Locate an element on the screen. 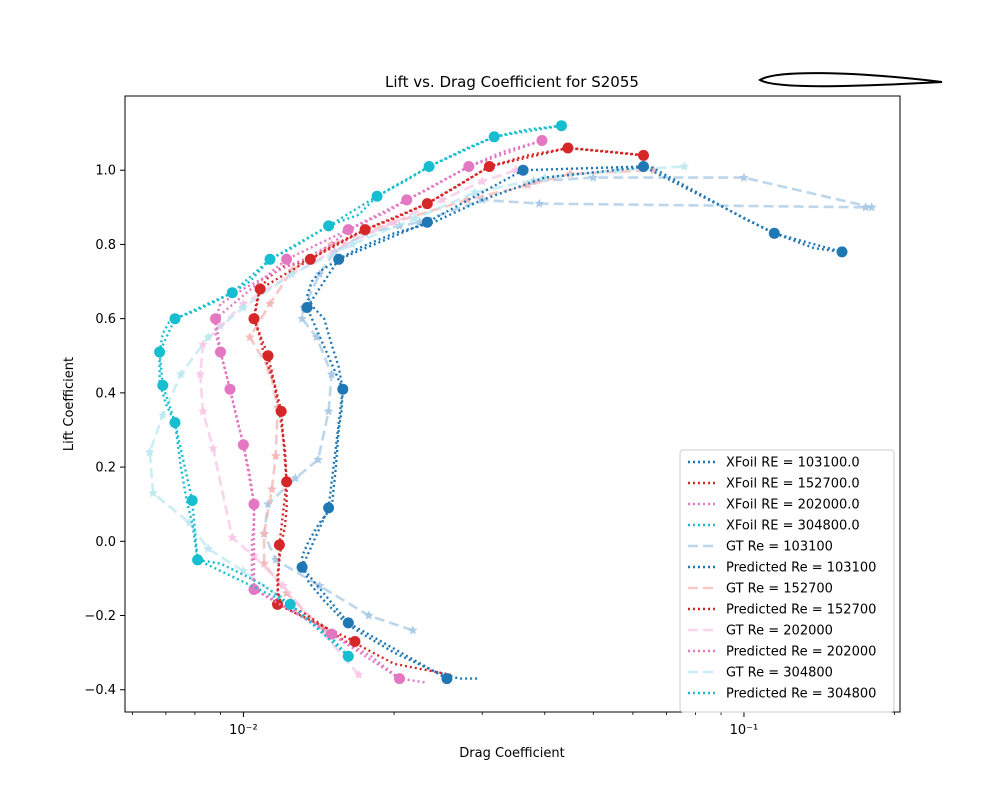 The height and width of the screenshot is (800, 1000). x-axis: 10⁻² 10⁻¹ is located at coordinates (513, 725).